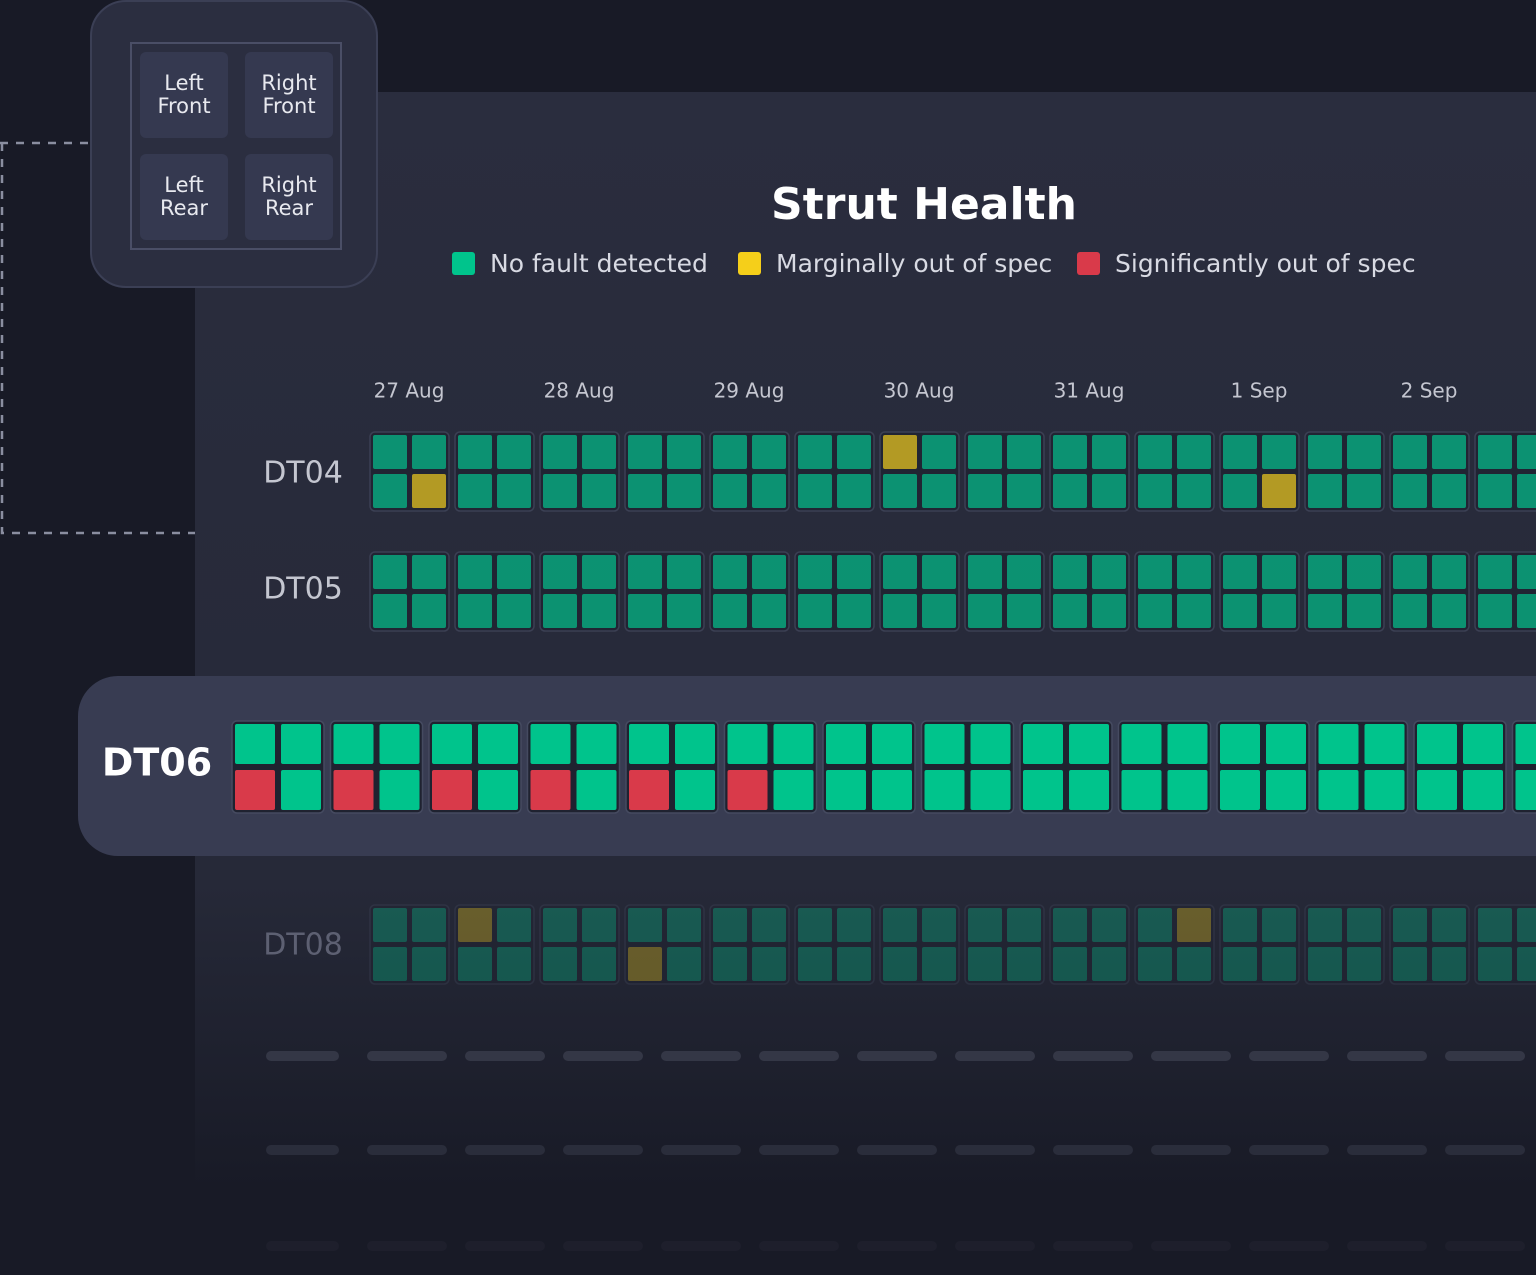  Describe the element at coordinates (919, 391) in the screenshot. I see `date-label: 30 Aug` at that location.